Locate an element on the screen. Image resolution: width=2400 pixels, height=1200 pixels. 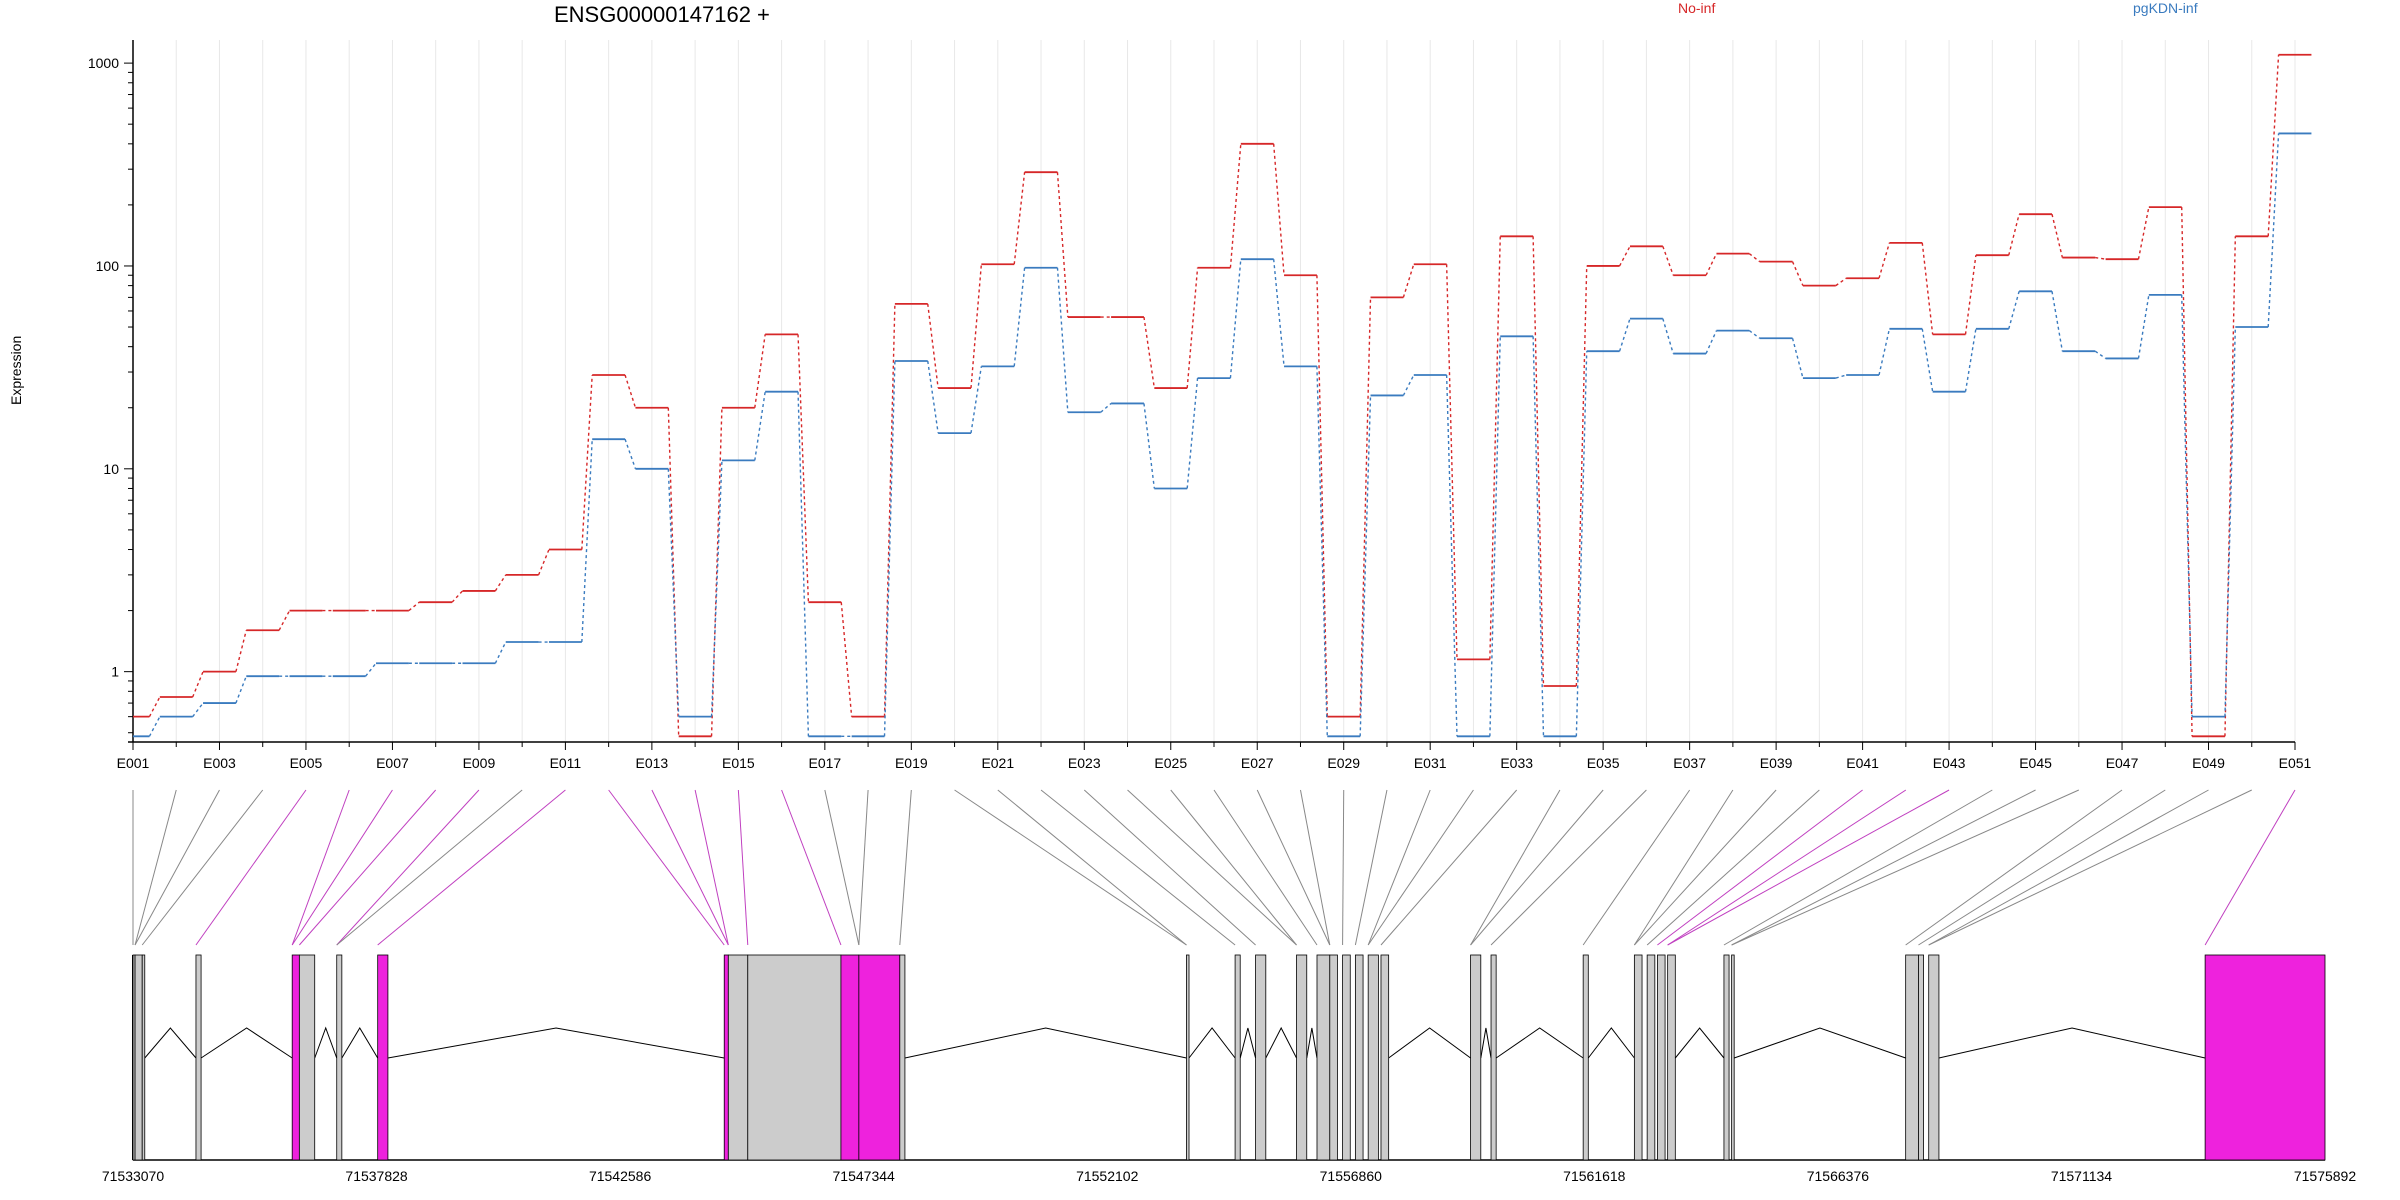
x-tick-label: E051 is located at coordinates (2295, 763).